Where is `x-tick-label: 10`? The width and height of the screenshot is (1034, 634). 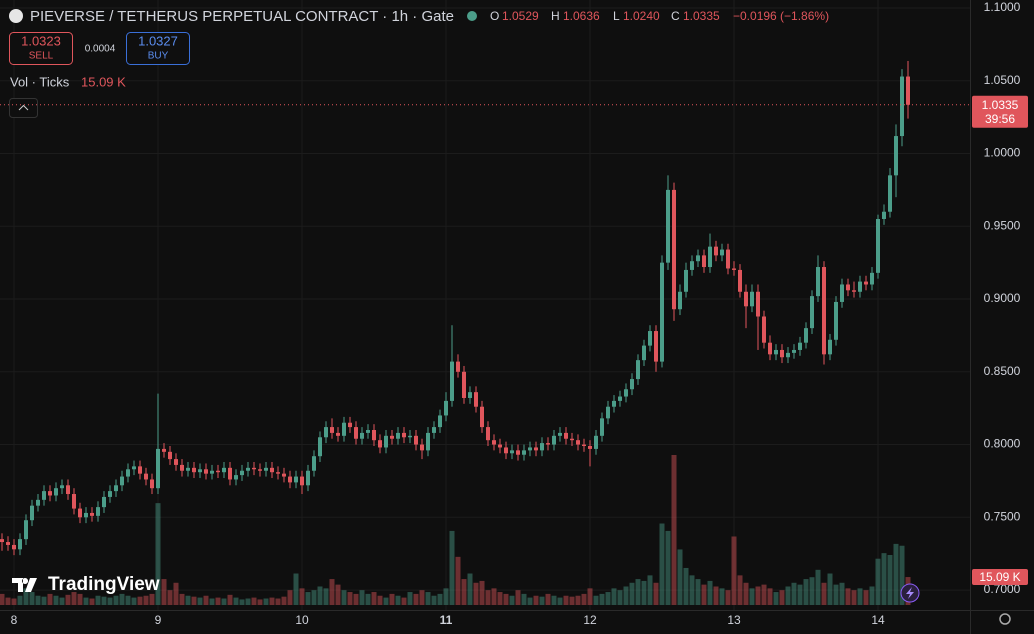
x-tick-label: 10 is located at coordinates (302, 620).